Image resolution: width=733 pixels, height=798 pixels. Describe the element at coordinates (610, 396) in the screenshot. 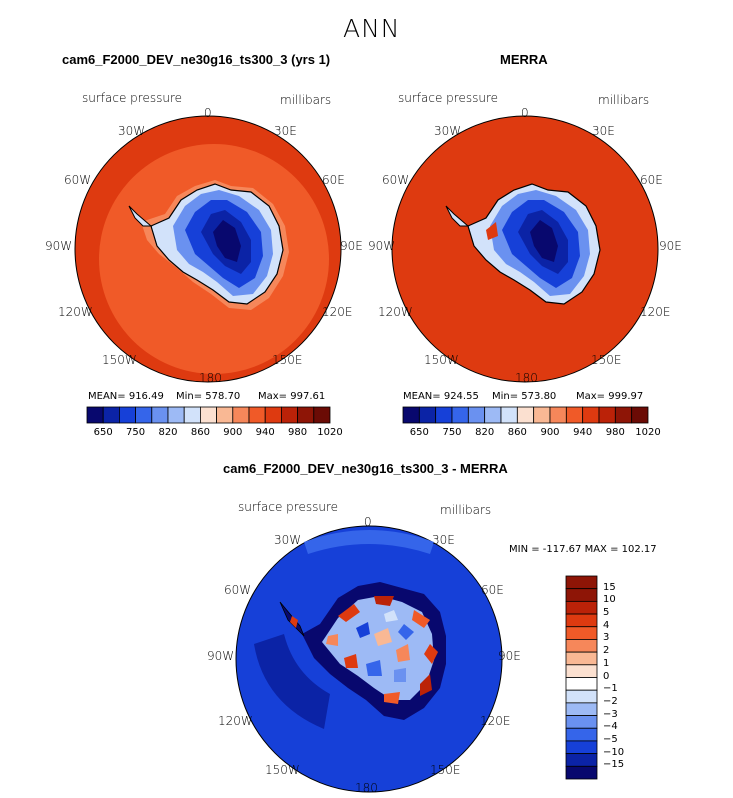

I see `panel2-max: Max= 999.97` at that location.